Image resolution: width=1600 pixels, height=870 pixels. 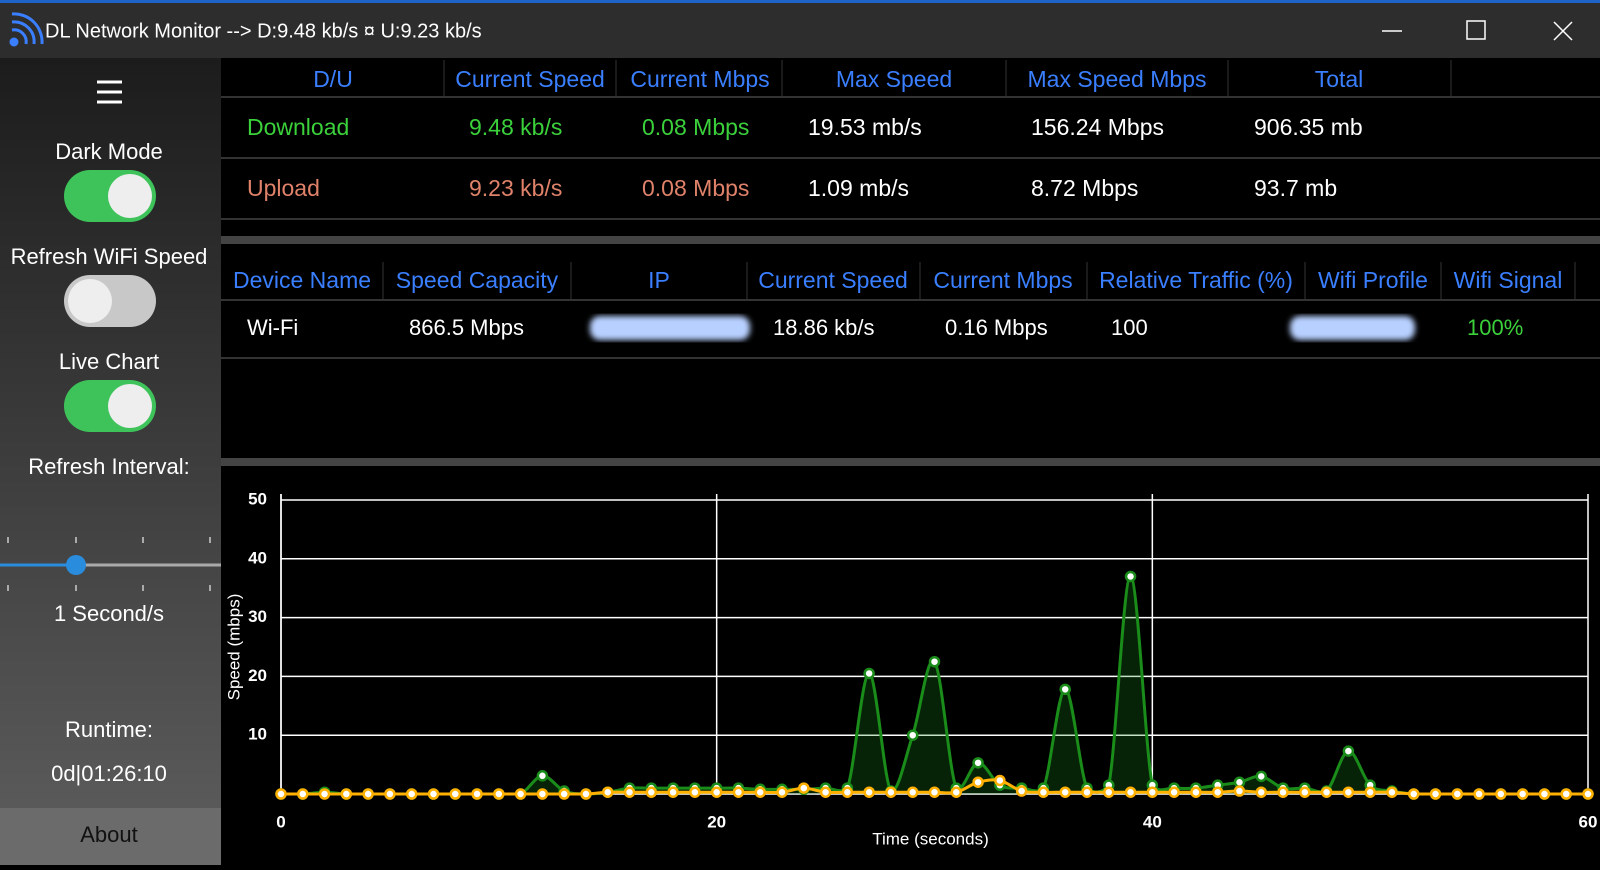 What do you see at coordinates (515, 188) in the screenshot?
I see `table-cell: 9.23 kb/s` at bounding box center [515, 188].